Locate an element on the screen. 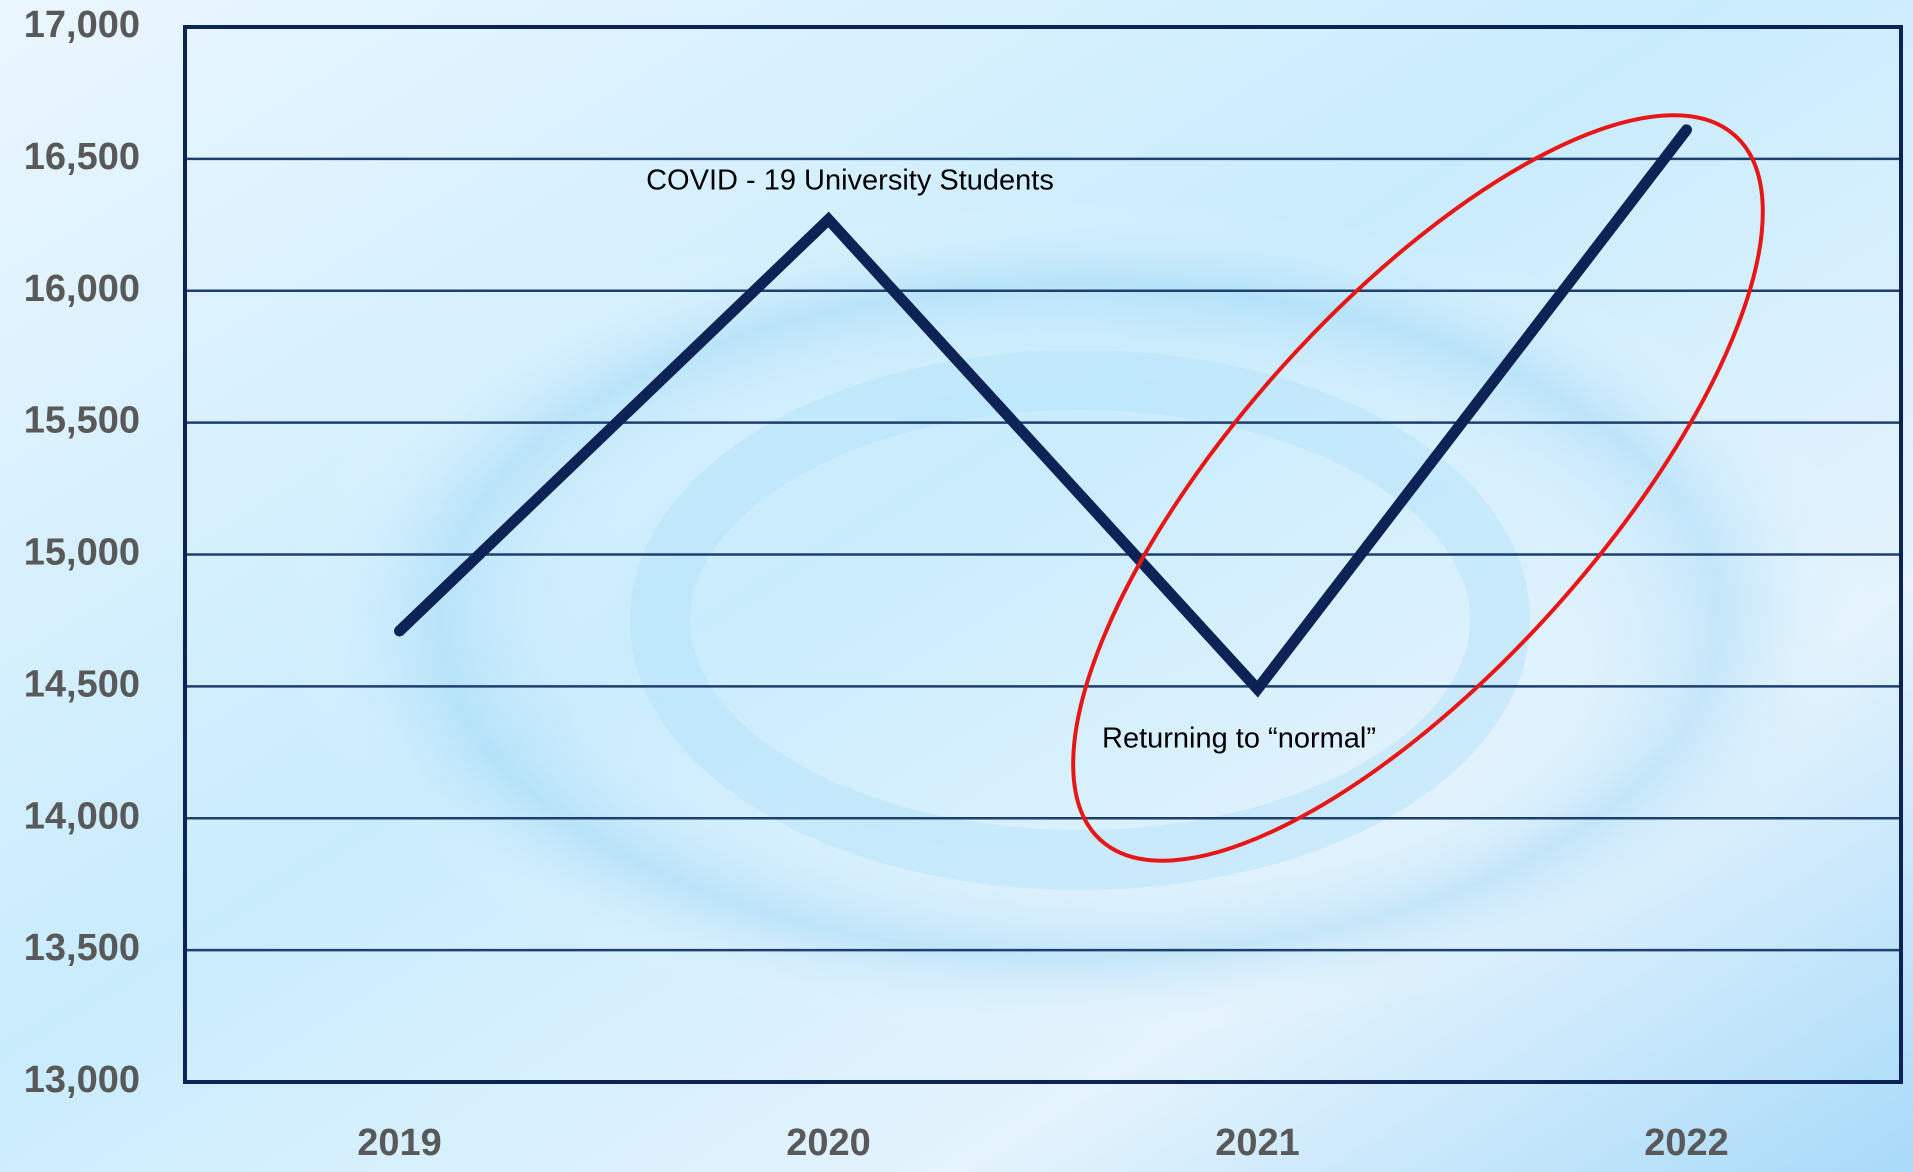 The width and height of the screenshot is (1913, 1172). y-tick-label: 14,500 is located at coordinates (82, 684).